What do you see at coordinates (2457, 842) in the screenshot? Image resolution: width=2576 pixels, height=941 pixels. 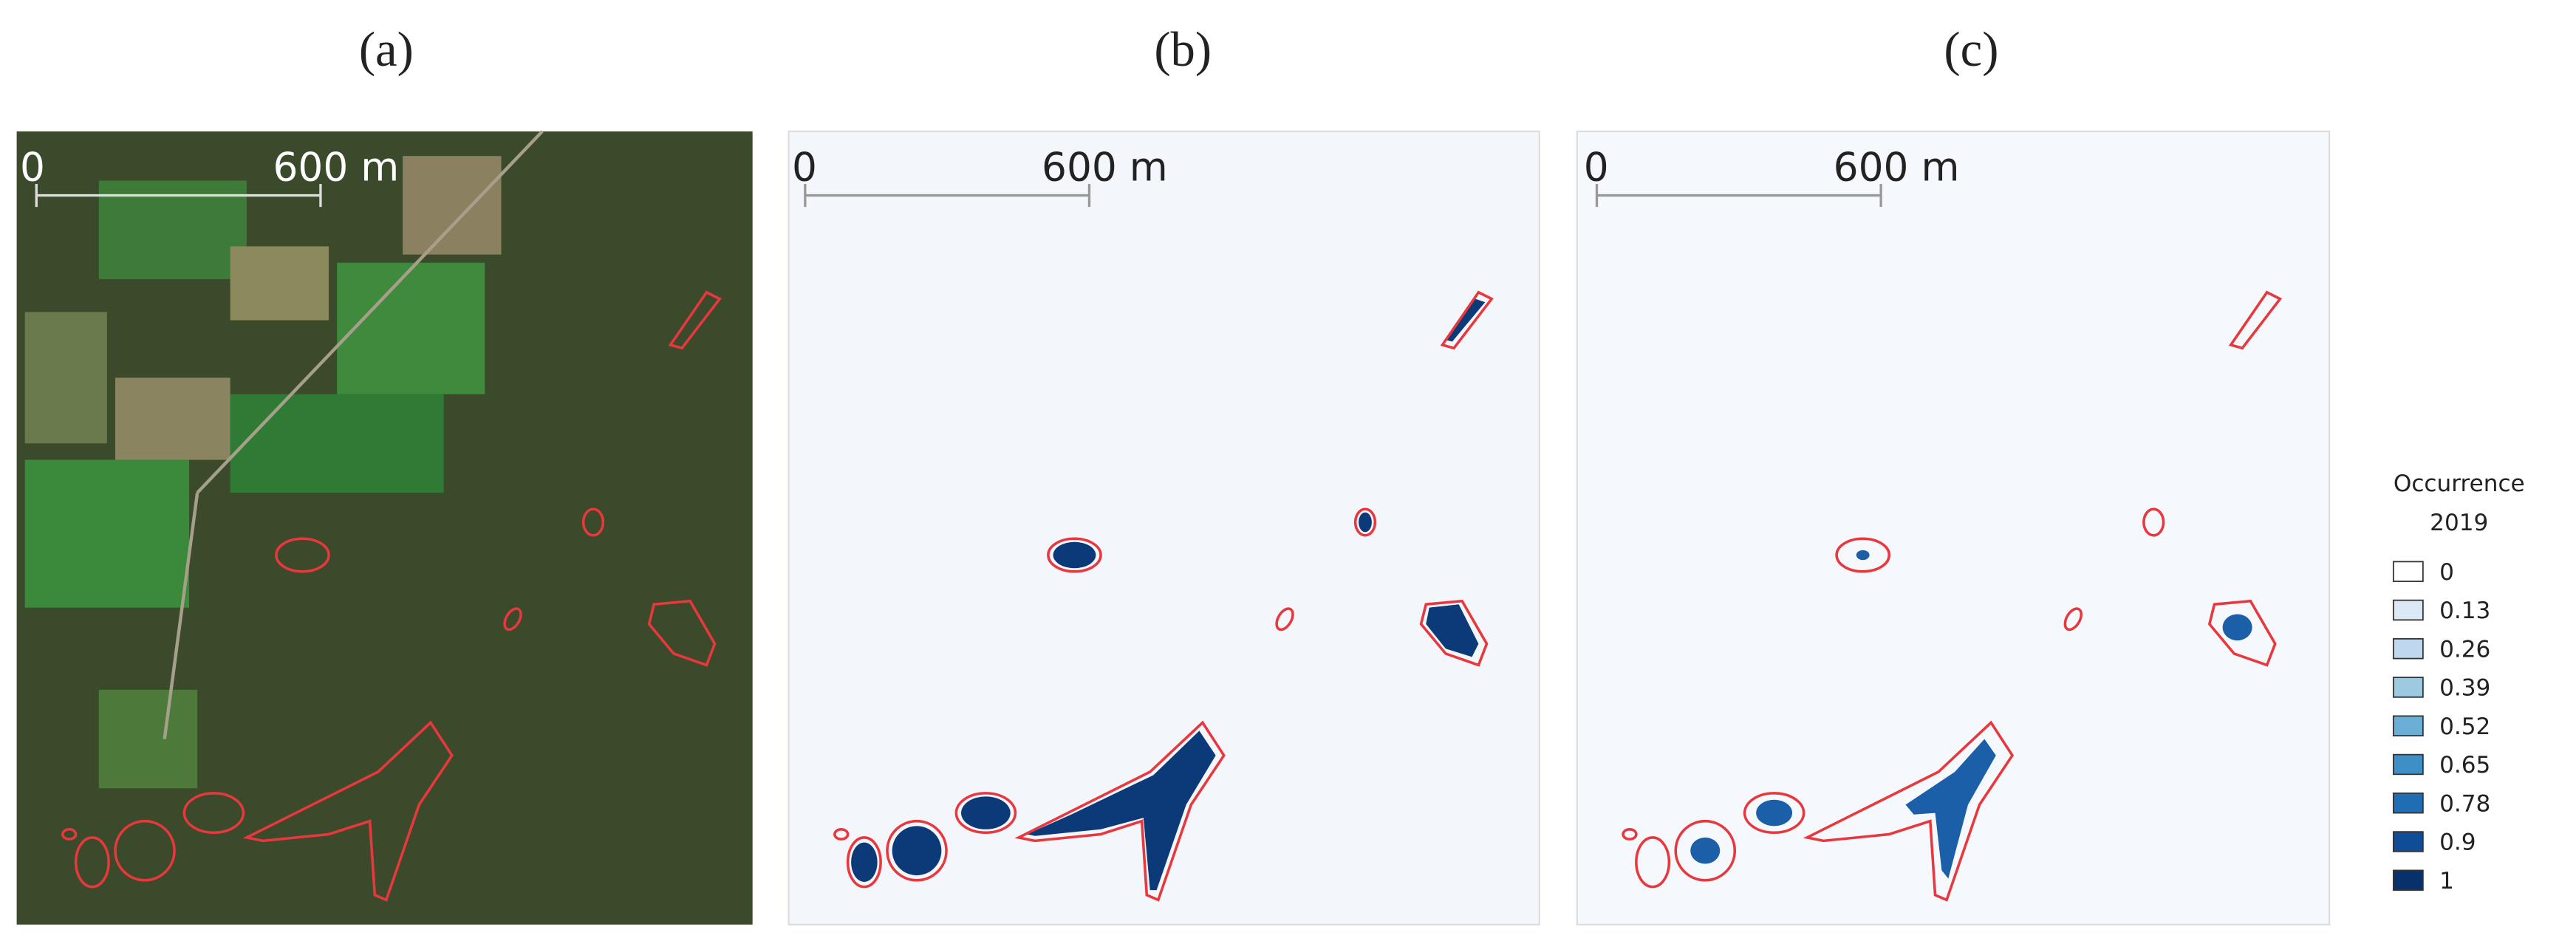 I see `legend-label: 0.9` at bounding box center [2457, 842].